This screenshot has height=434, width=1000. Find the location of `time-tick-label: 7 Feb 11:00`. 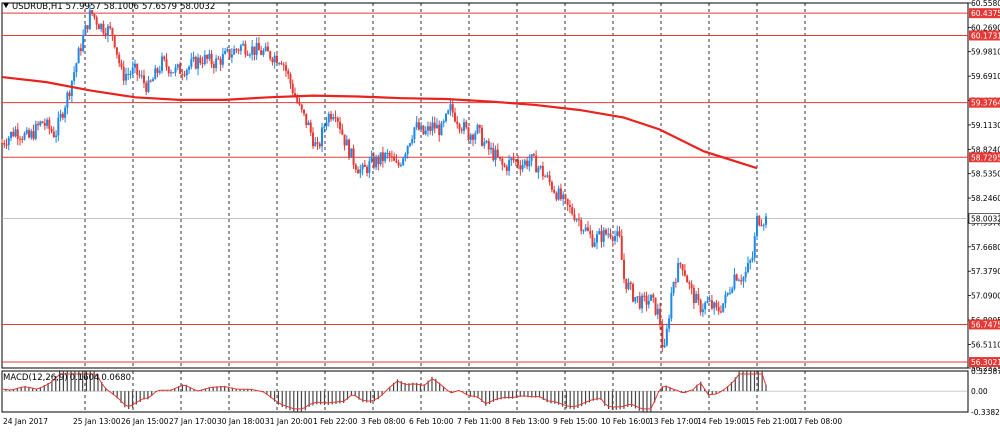

time-tick-label: 7 Feb 11:00 is located at coordinates (479, 421).